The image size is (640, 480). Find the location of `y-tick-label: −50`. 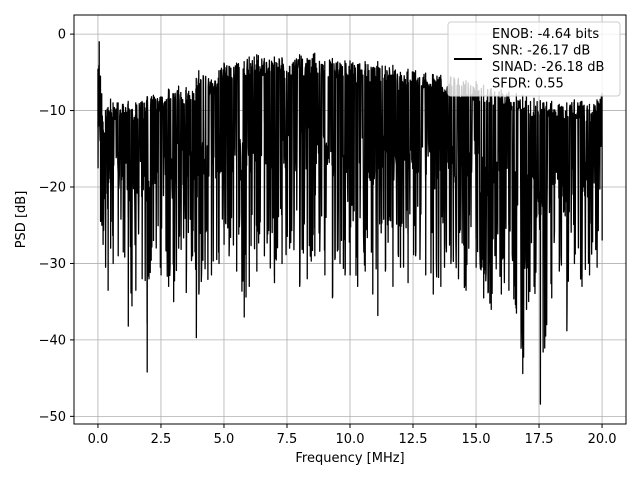

y-tick-label: −50 is located at coordinates (52, 417).